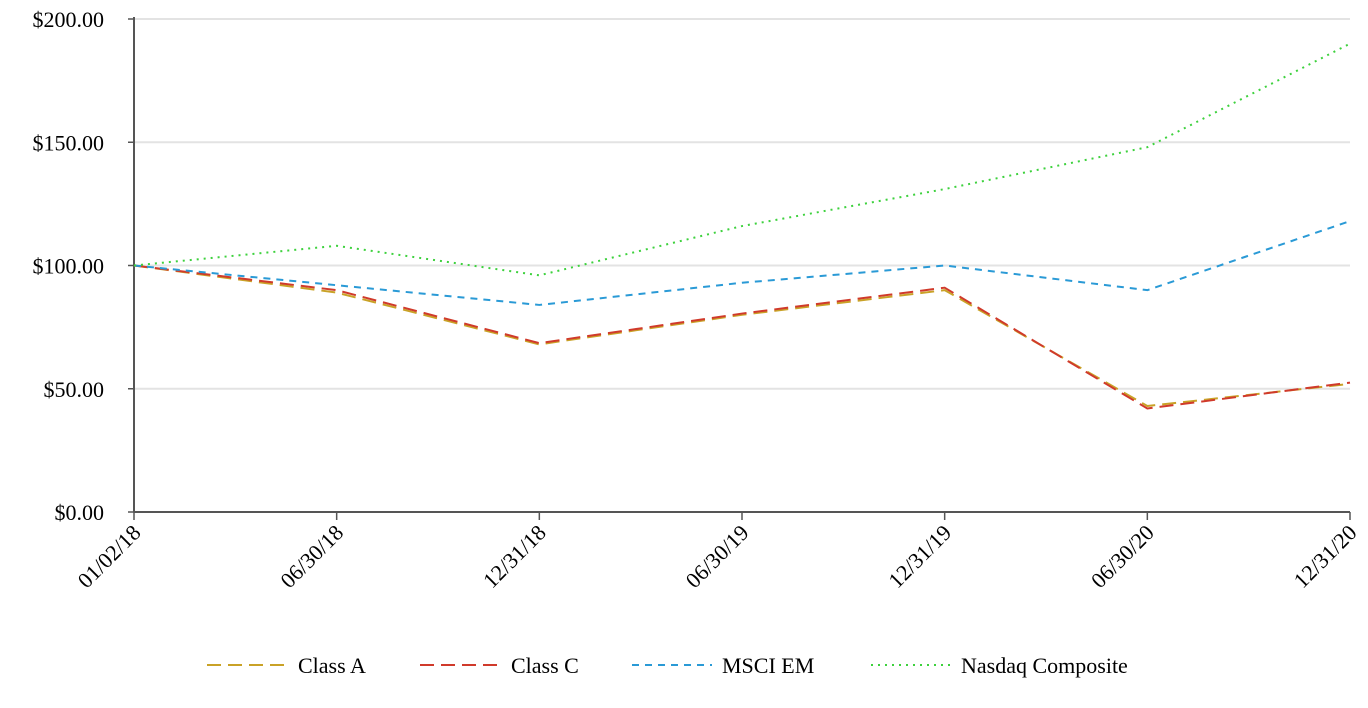 Image resolution: width=1368 pixels, height=708 pixels. Describe the element at coordinates (1122, 556) in the screenshot. I see `x-tick-label: 06/30/20` at that location.